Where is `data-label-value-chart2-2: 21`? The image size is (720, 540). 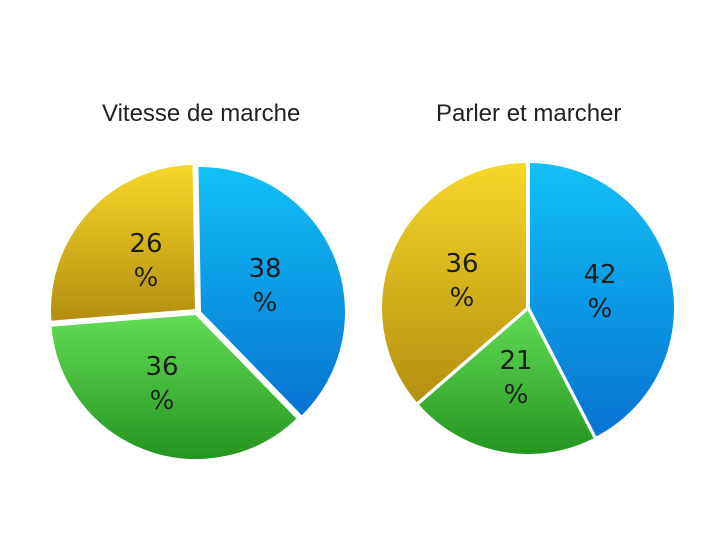
data-label-value-chart2-2: 21 is located at coordinates (515, 361).